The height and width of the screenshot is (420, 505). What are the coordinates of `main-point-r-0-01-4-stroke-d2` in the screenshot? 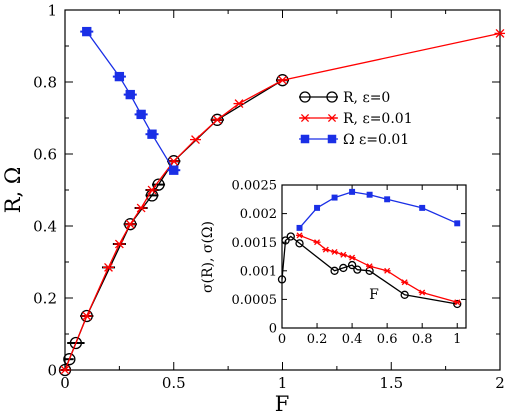 It's located at (130, 224).